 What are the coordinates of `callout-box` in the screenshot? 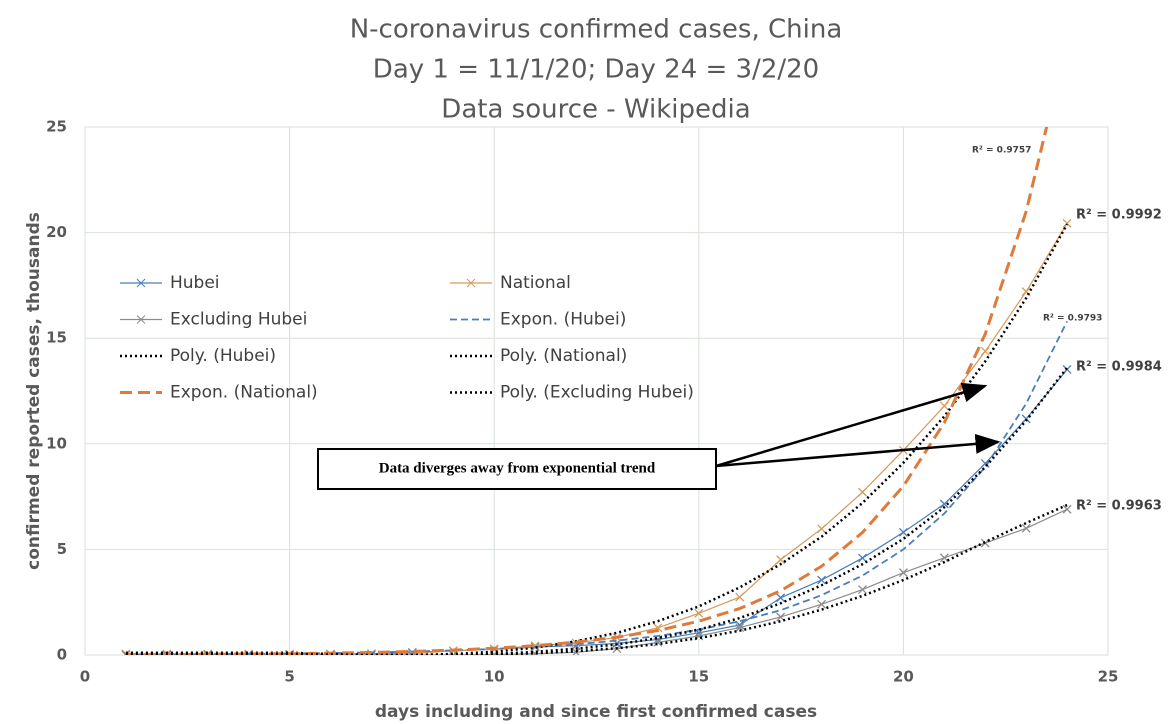 It's located at (517, 469).